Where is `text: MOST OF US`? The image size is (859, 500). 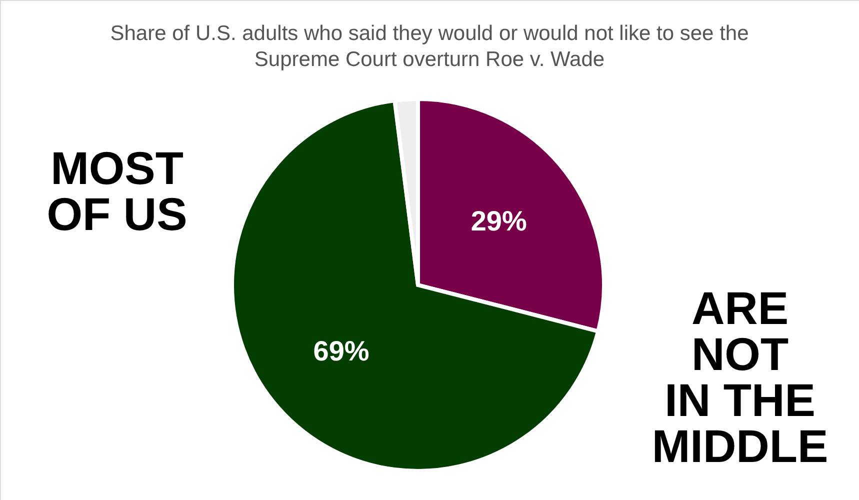
text: MOST OF US is located at coordinates (117, 191).